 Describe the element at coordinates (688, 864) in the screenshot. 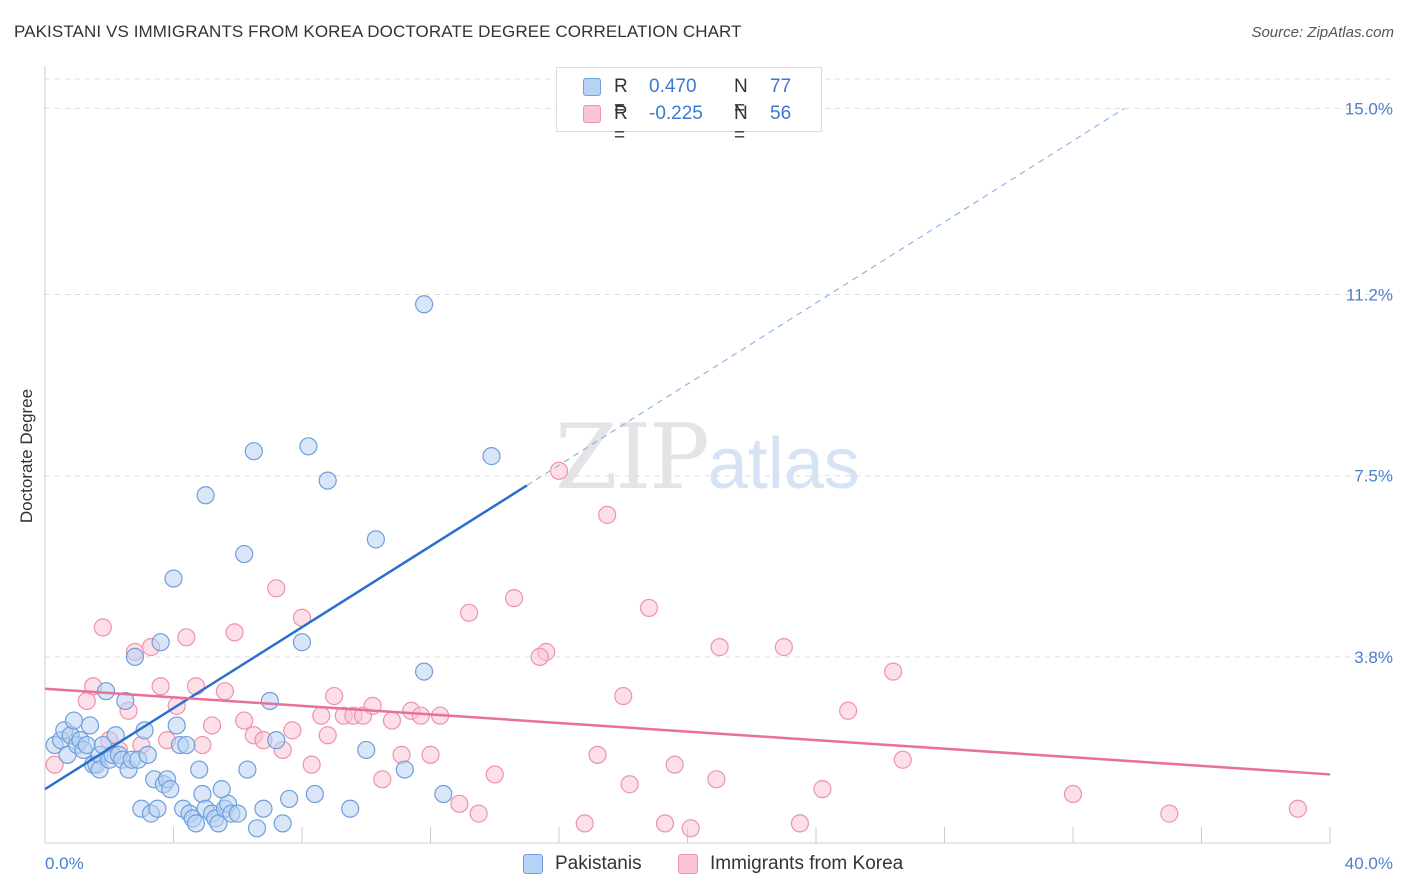

I see `bottom-legend-swatch-pink` at that location.